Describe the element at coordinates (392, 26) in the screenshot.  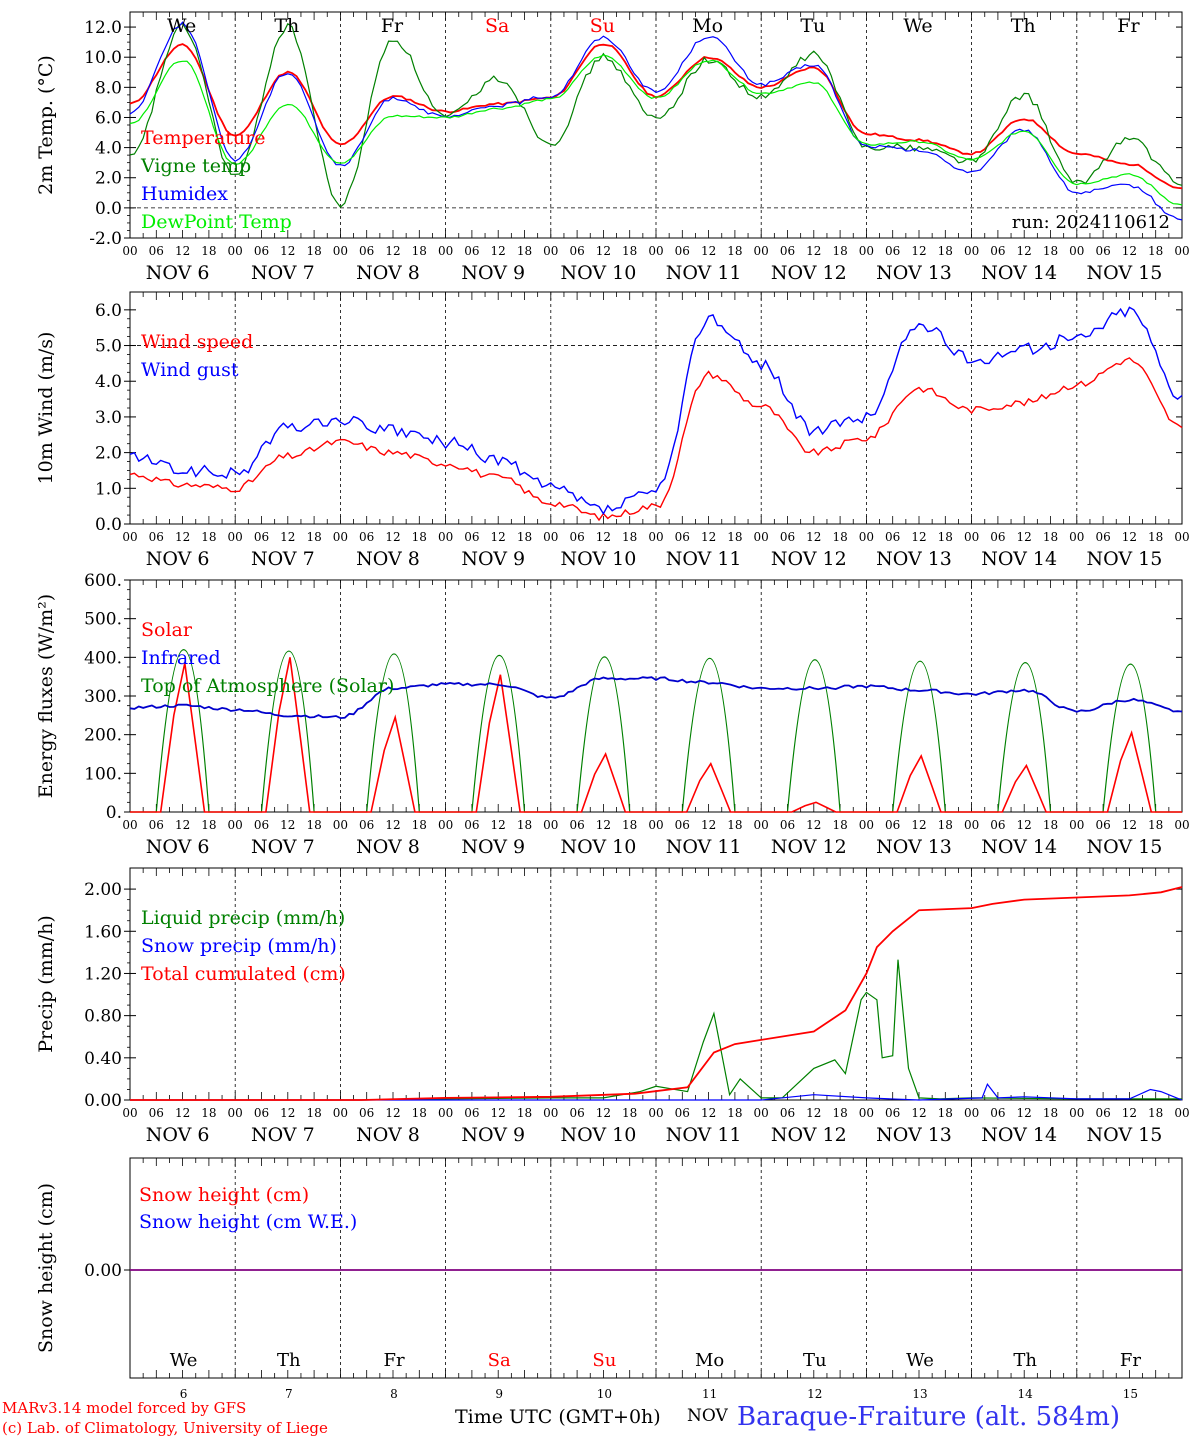
I see `weekday-label: Fr` at that location.